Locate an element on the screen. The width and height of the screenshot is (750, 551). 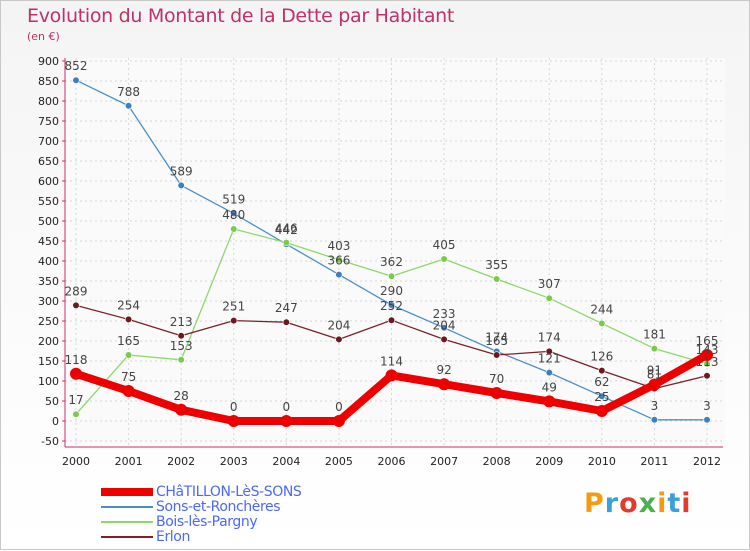
y-tick-label: 750 is located at coordinates (48, 121).